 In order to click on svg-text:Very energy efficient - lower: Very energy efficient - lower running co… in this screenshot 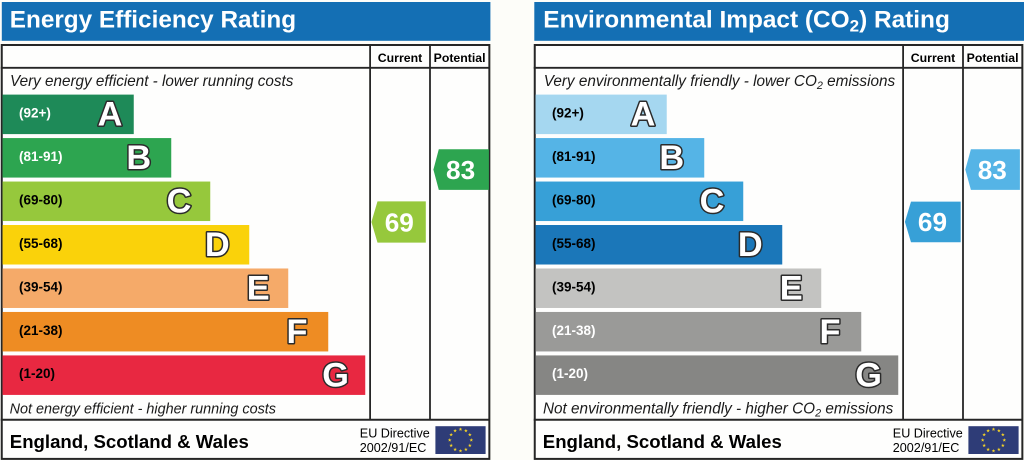, I will do `click(152, 81)`.